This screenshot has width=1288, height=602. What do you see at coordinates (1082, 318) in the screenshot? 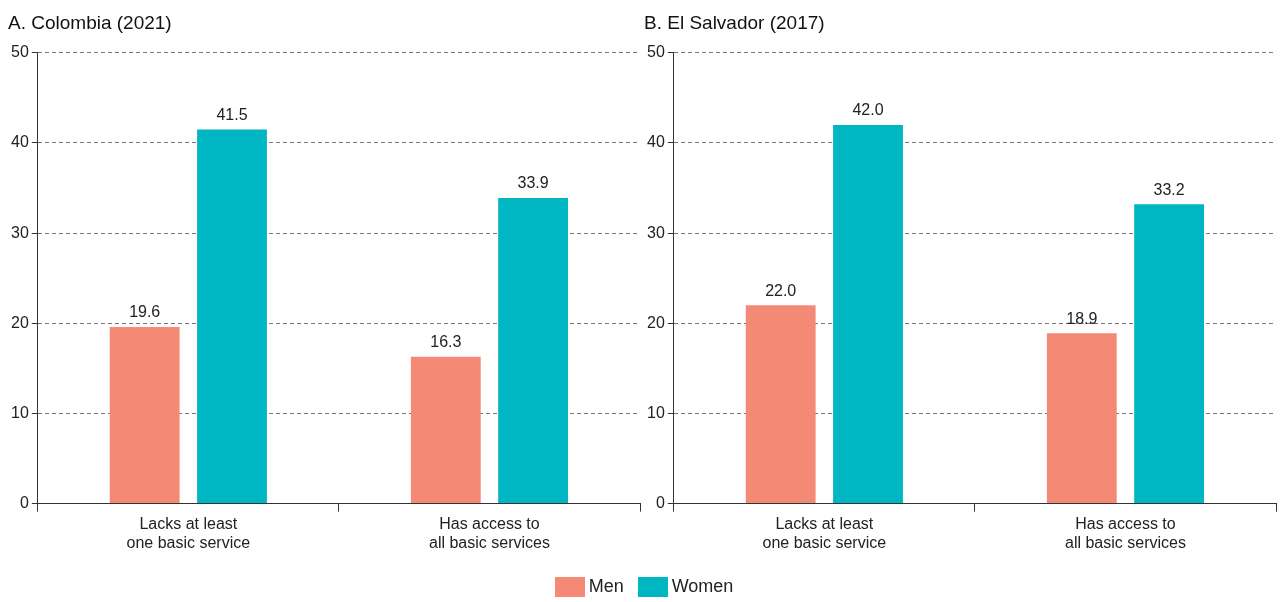
I see `data-label: 18.9` at bounding box center [1082, 318].